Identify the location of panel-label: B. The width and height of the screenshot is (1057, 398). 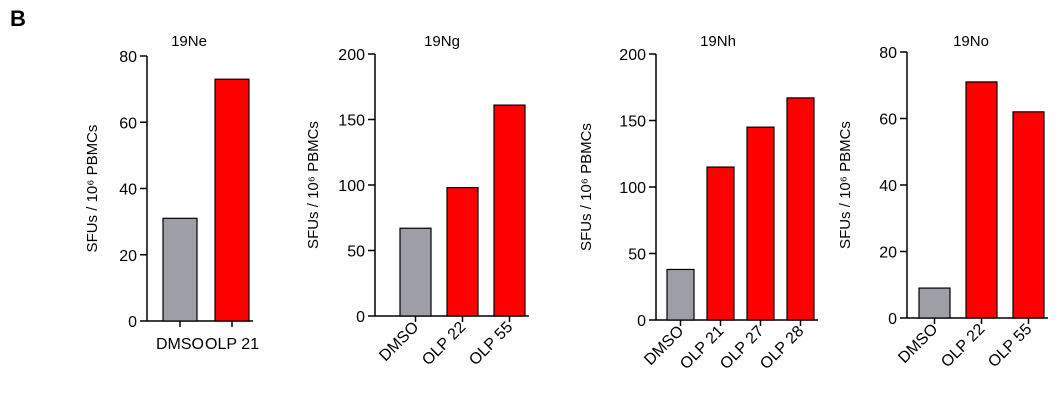
(18, 18).